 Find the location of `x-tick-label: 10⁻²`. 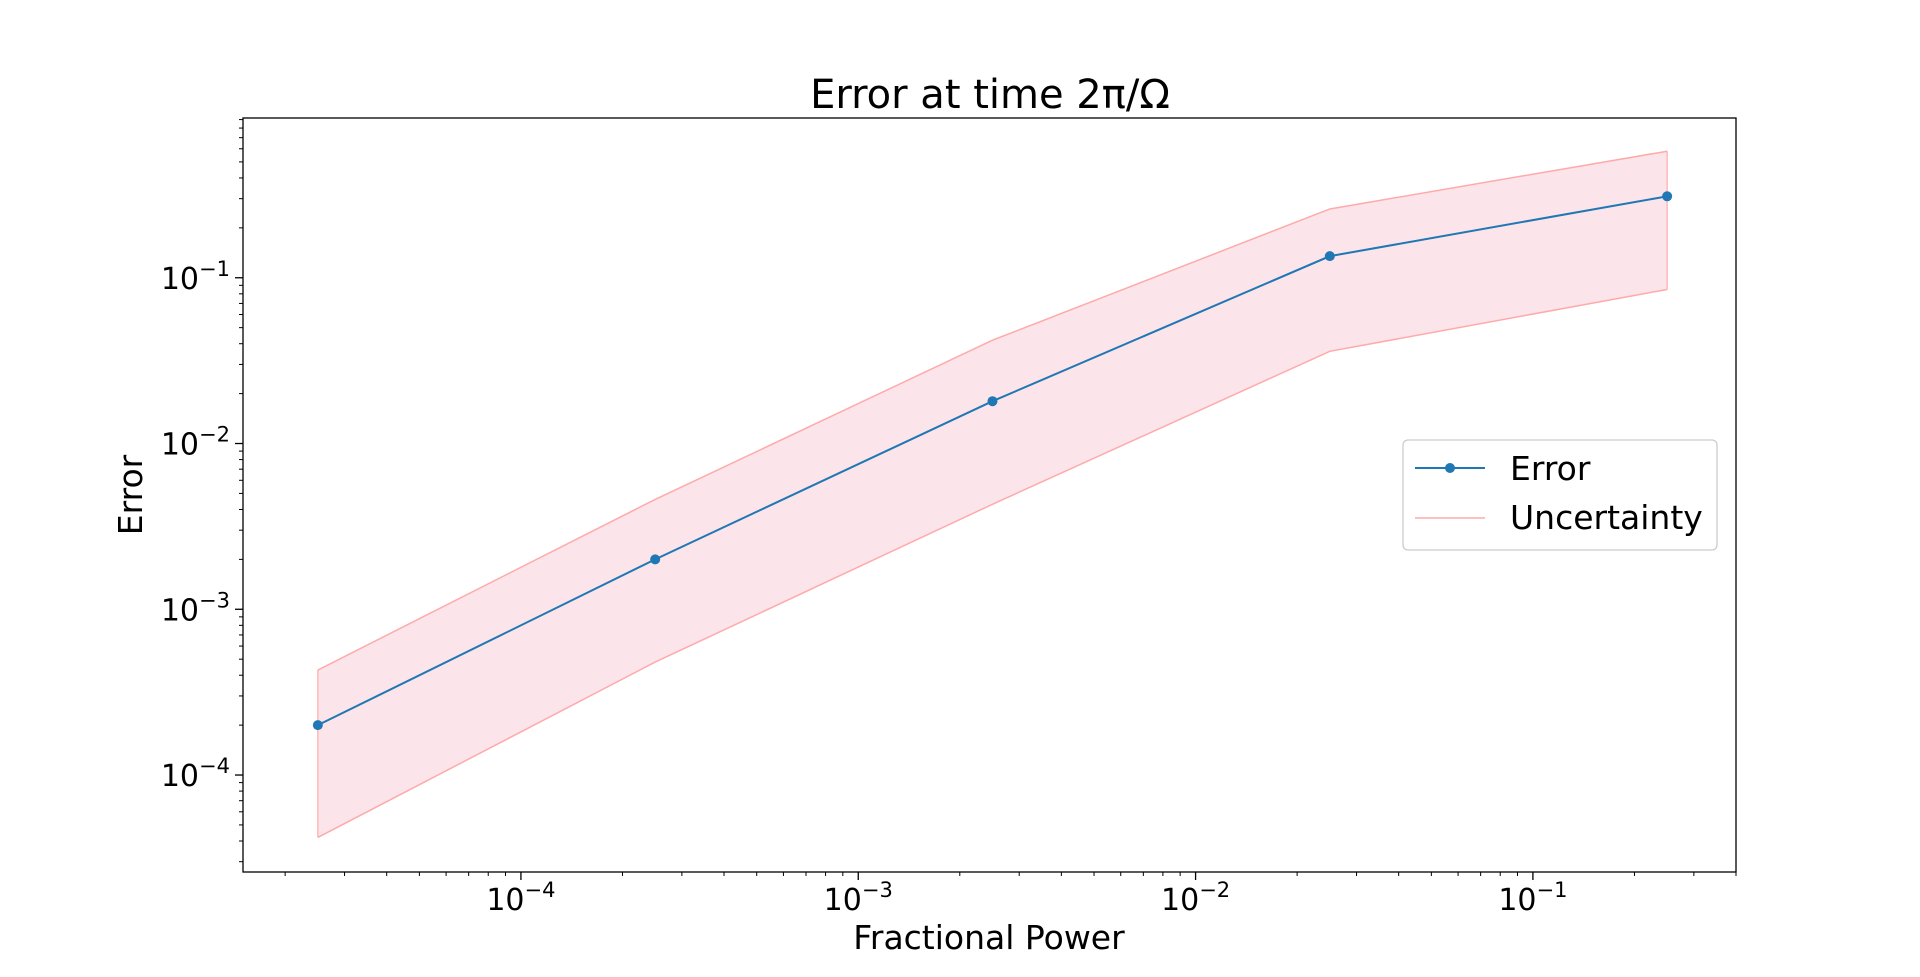

x-tick-label: 10⁻² is located at coordinates (1195, 898).